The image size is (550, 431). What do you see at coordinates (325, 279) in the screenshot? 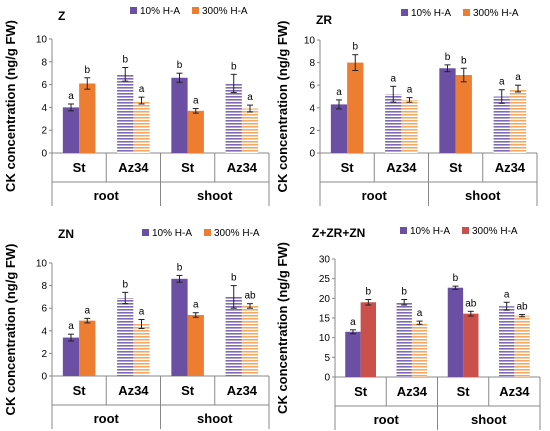
I see `y-tick-label: 25` at bounding box center [325, 279].